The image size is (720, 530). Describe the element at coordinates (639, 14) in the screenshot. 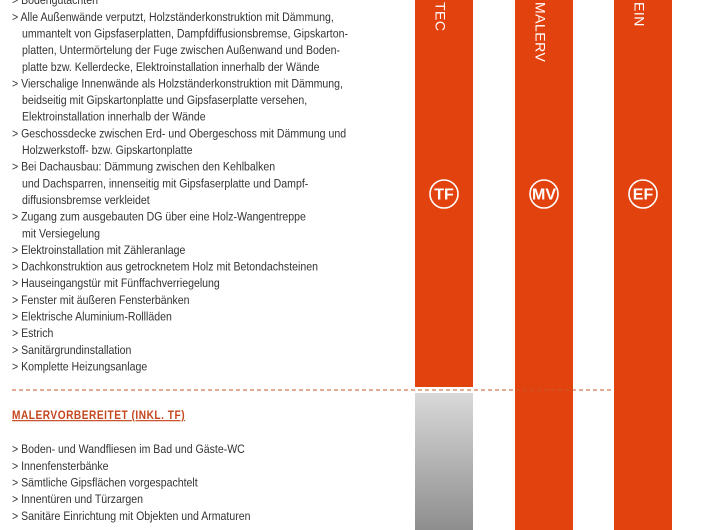

I see `column-label: EIN` at that location.